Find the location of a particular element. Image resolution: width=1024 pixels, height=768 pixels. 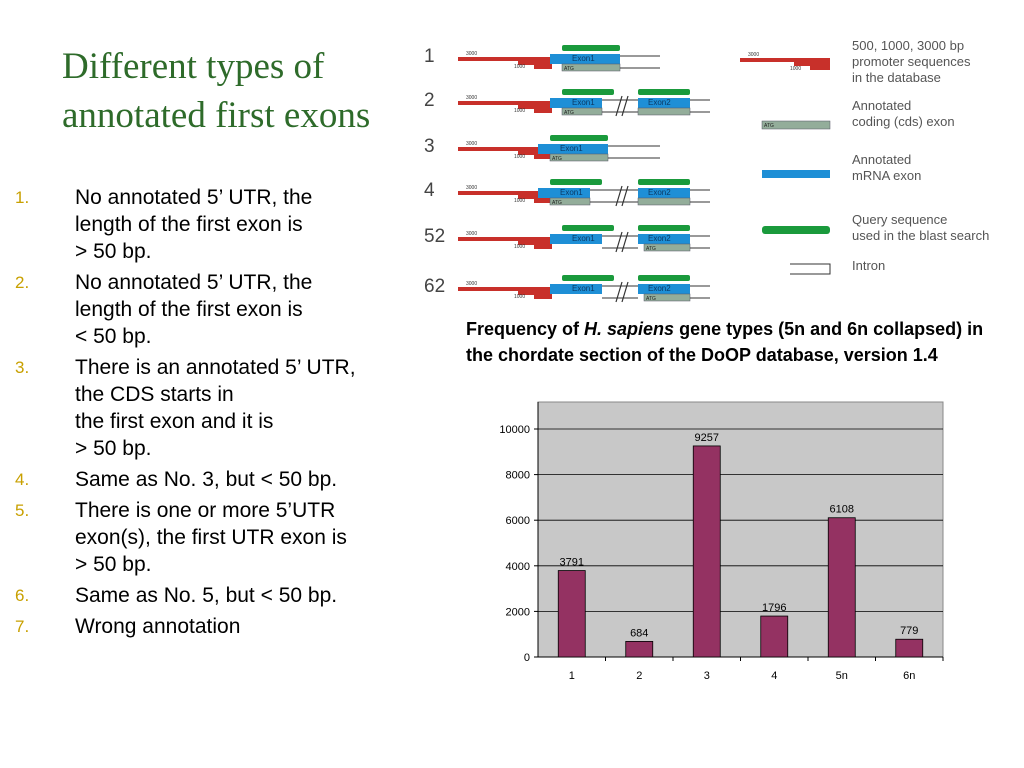

list-item: 4. Same as No. 3, but < 50 bp. is located at coordinates (220, 479).